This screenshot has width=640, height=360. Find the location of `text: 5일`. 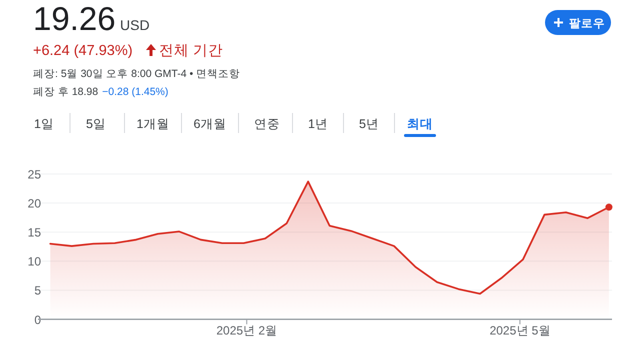

text: 5일 is located at coordinates (96, 124).